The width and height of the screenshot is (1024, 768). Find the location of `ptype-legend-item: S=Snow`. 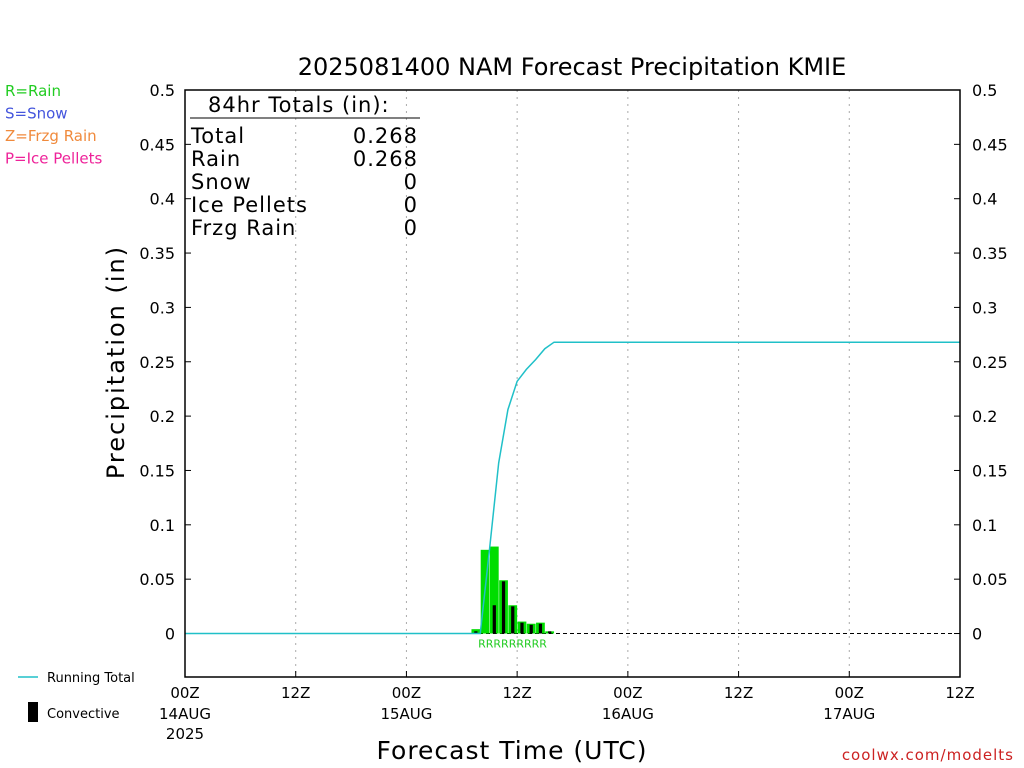

ptype-legend-item: S=Snow is located at coordinates (36, 114).